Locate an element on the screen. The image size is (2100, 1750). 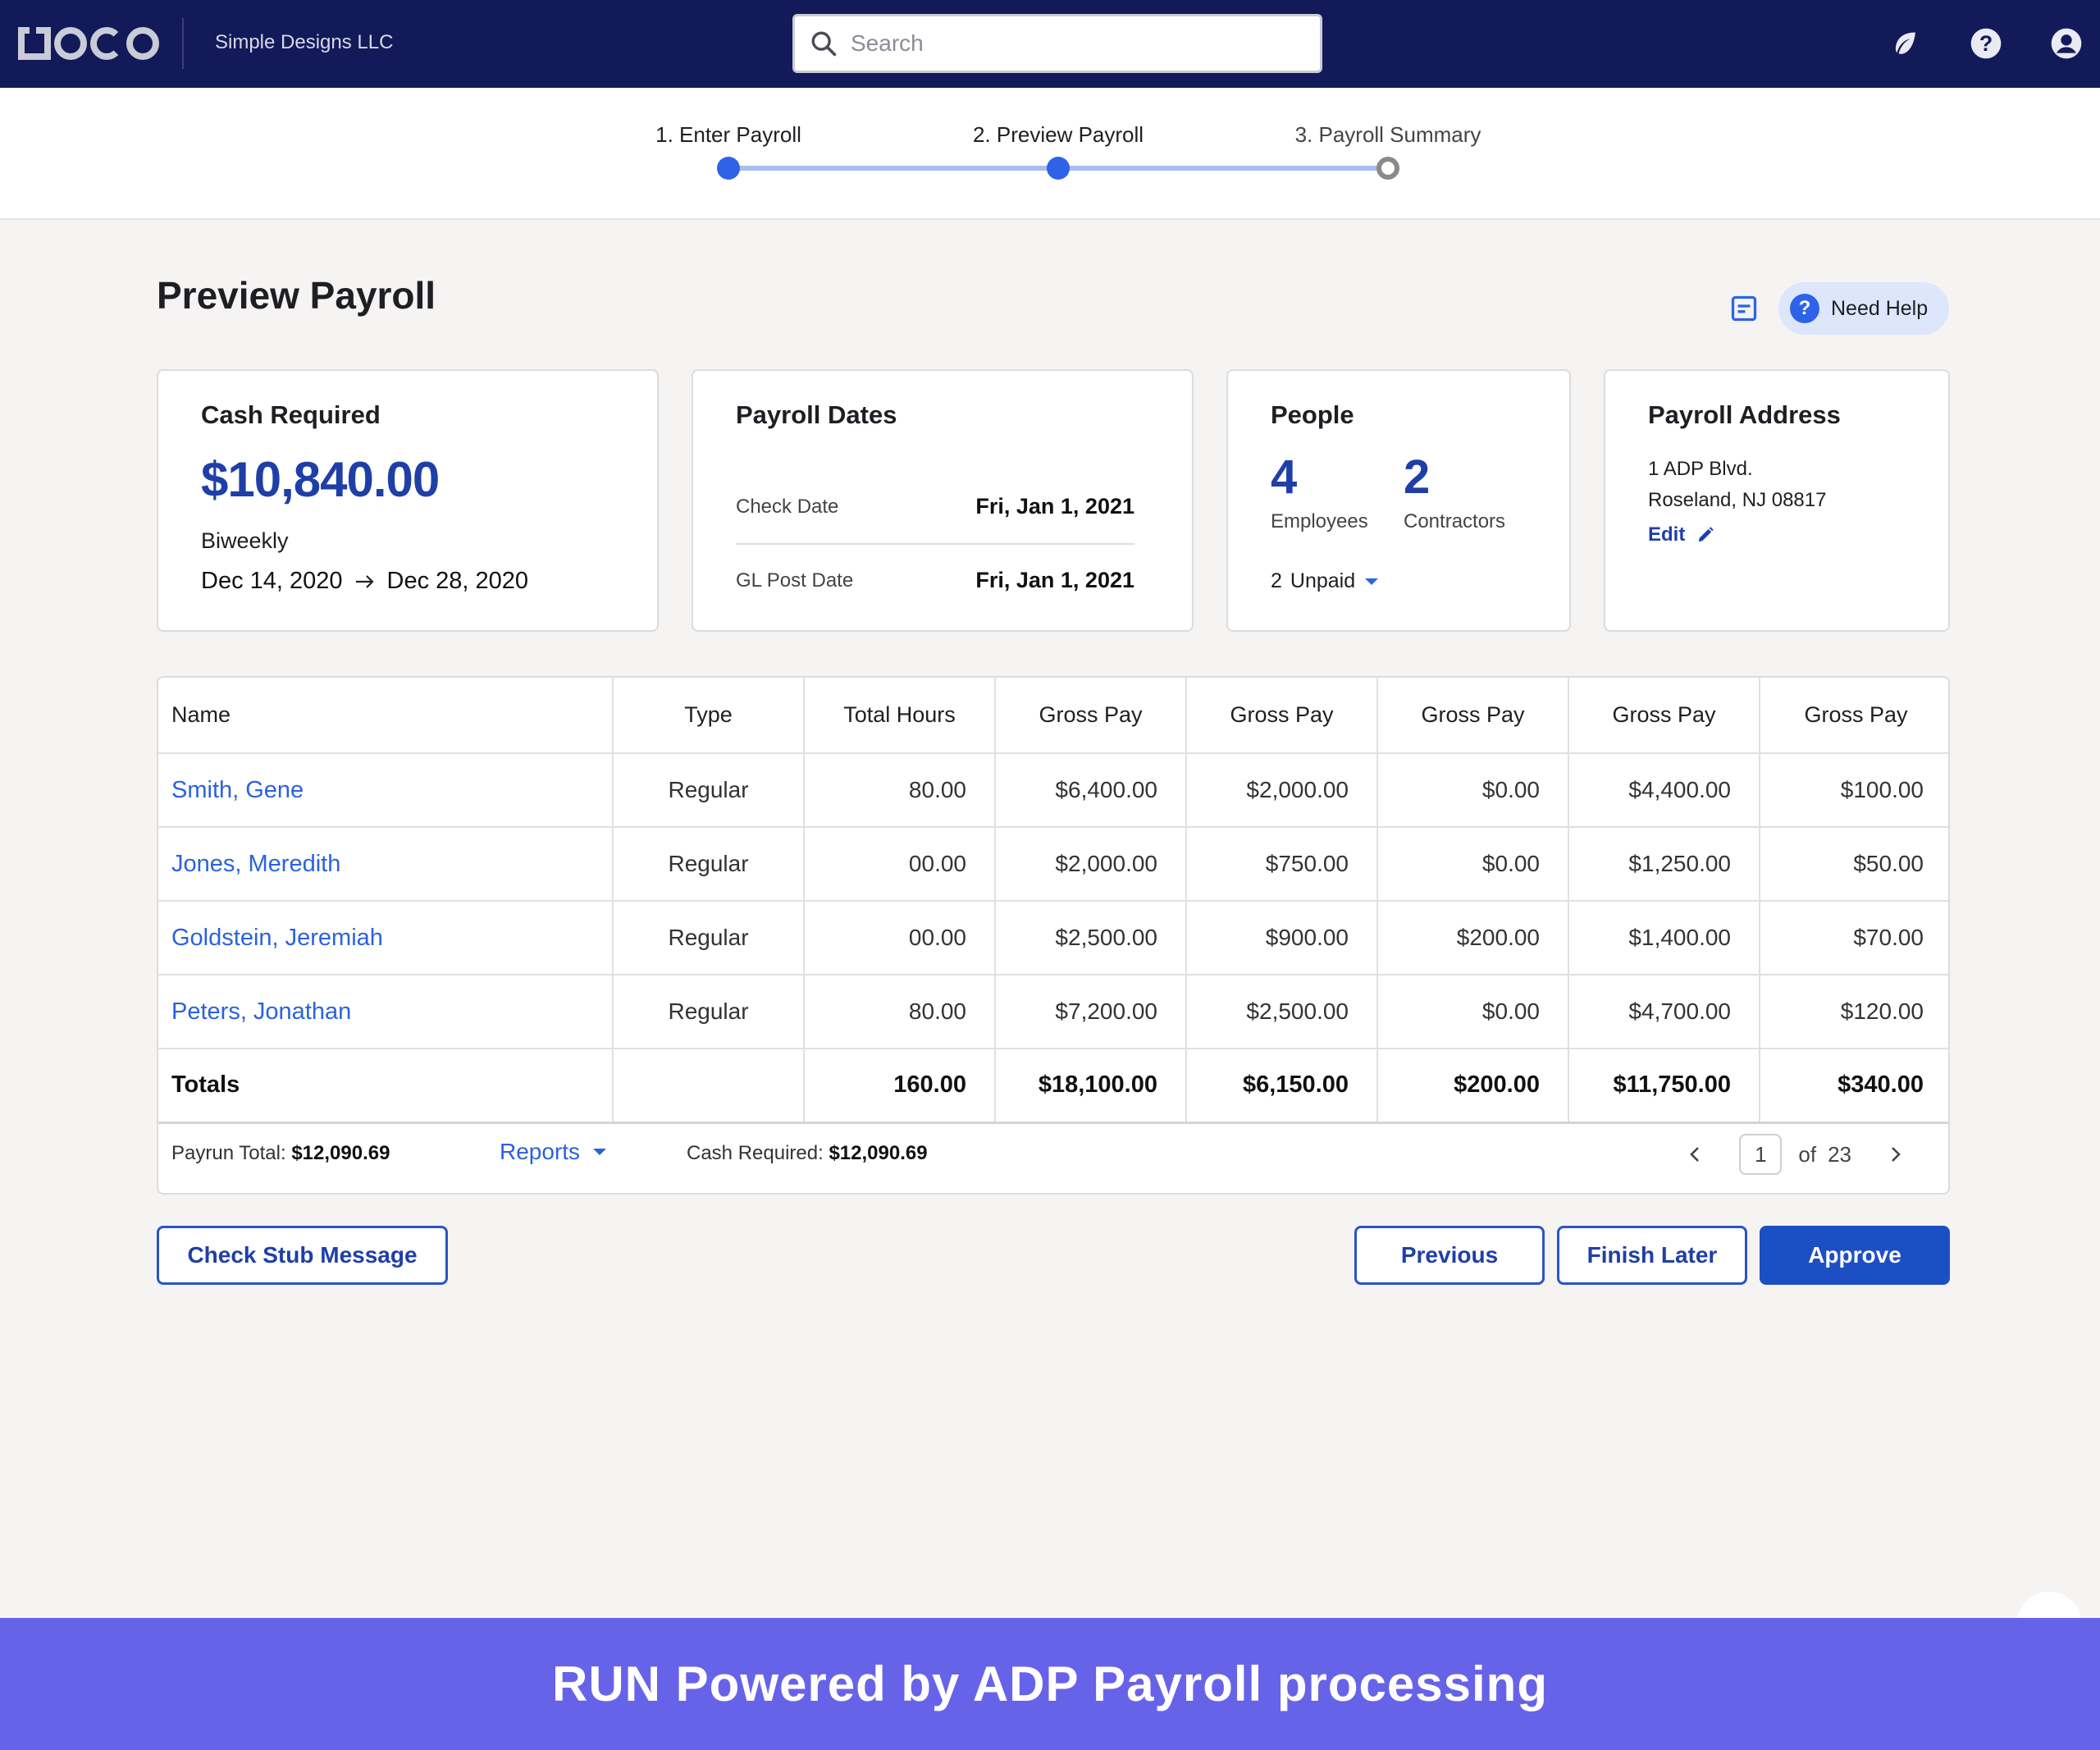
chevron-left-icon is located at coordinates (1695, 1154).